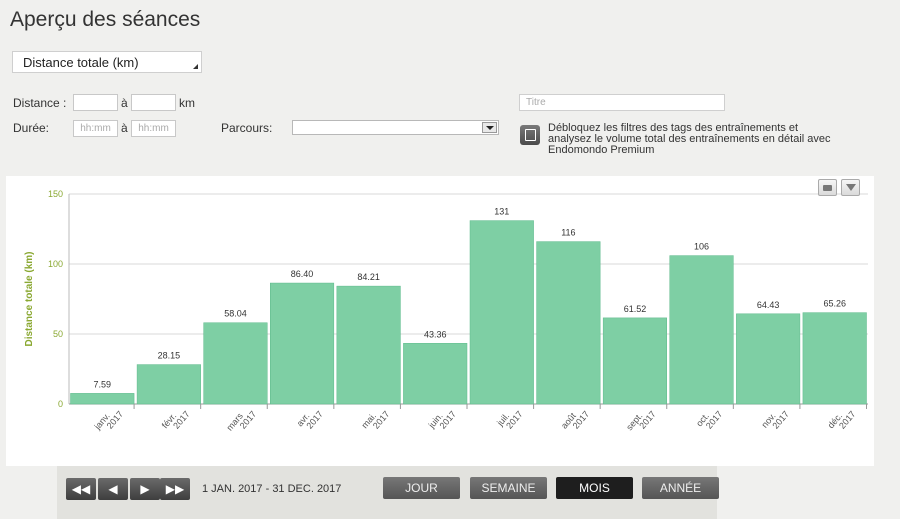  What do you see at coordinates (124, 128) in the screenshot?
I see `duree-sep: à` at bounding box center [124, 128].